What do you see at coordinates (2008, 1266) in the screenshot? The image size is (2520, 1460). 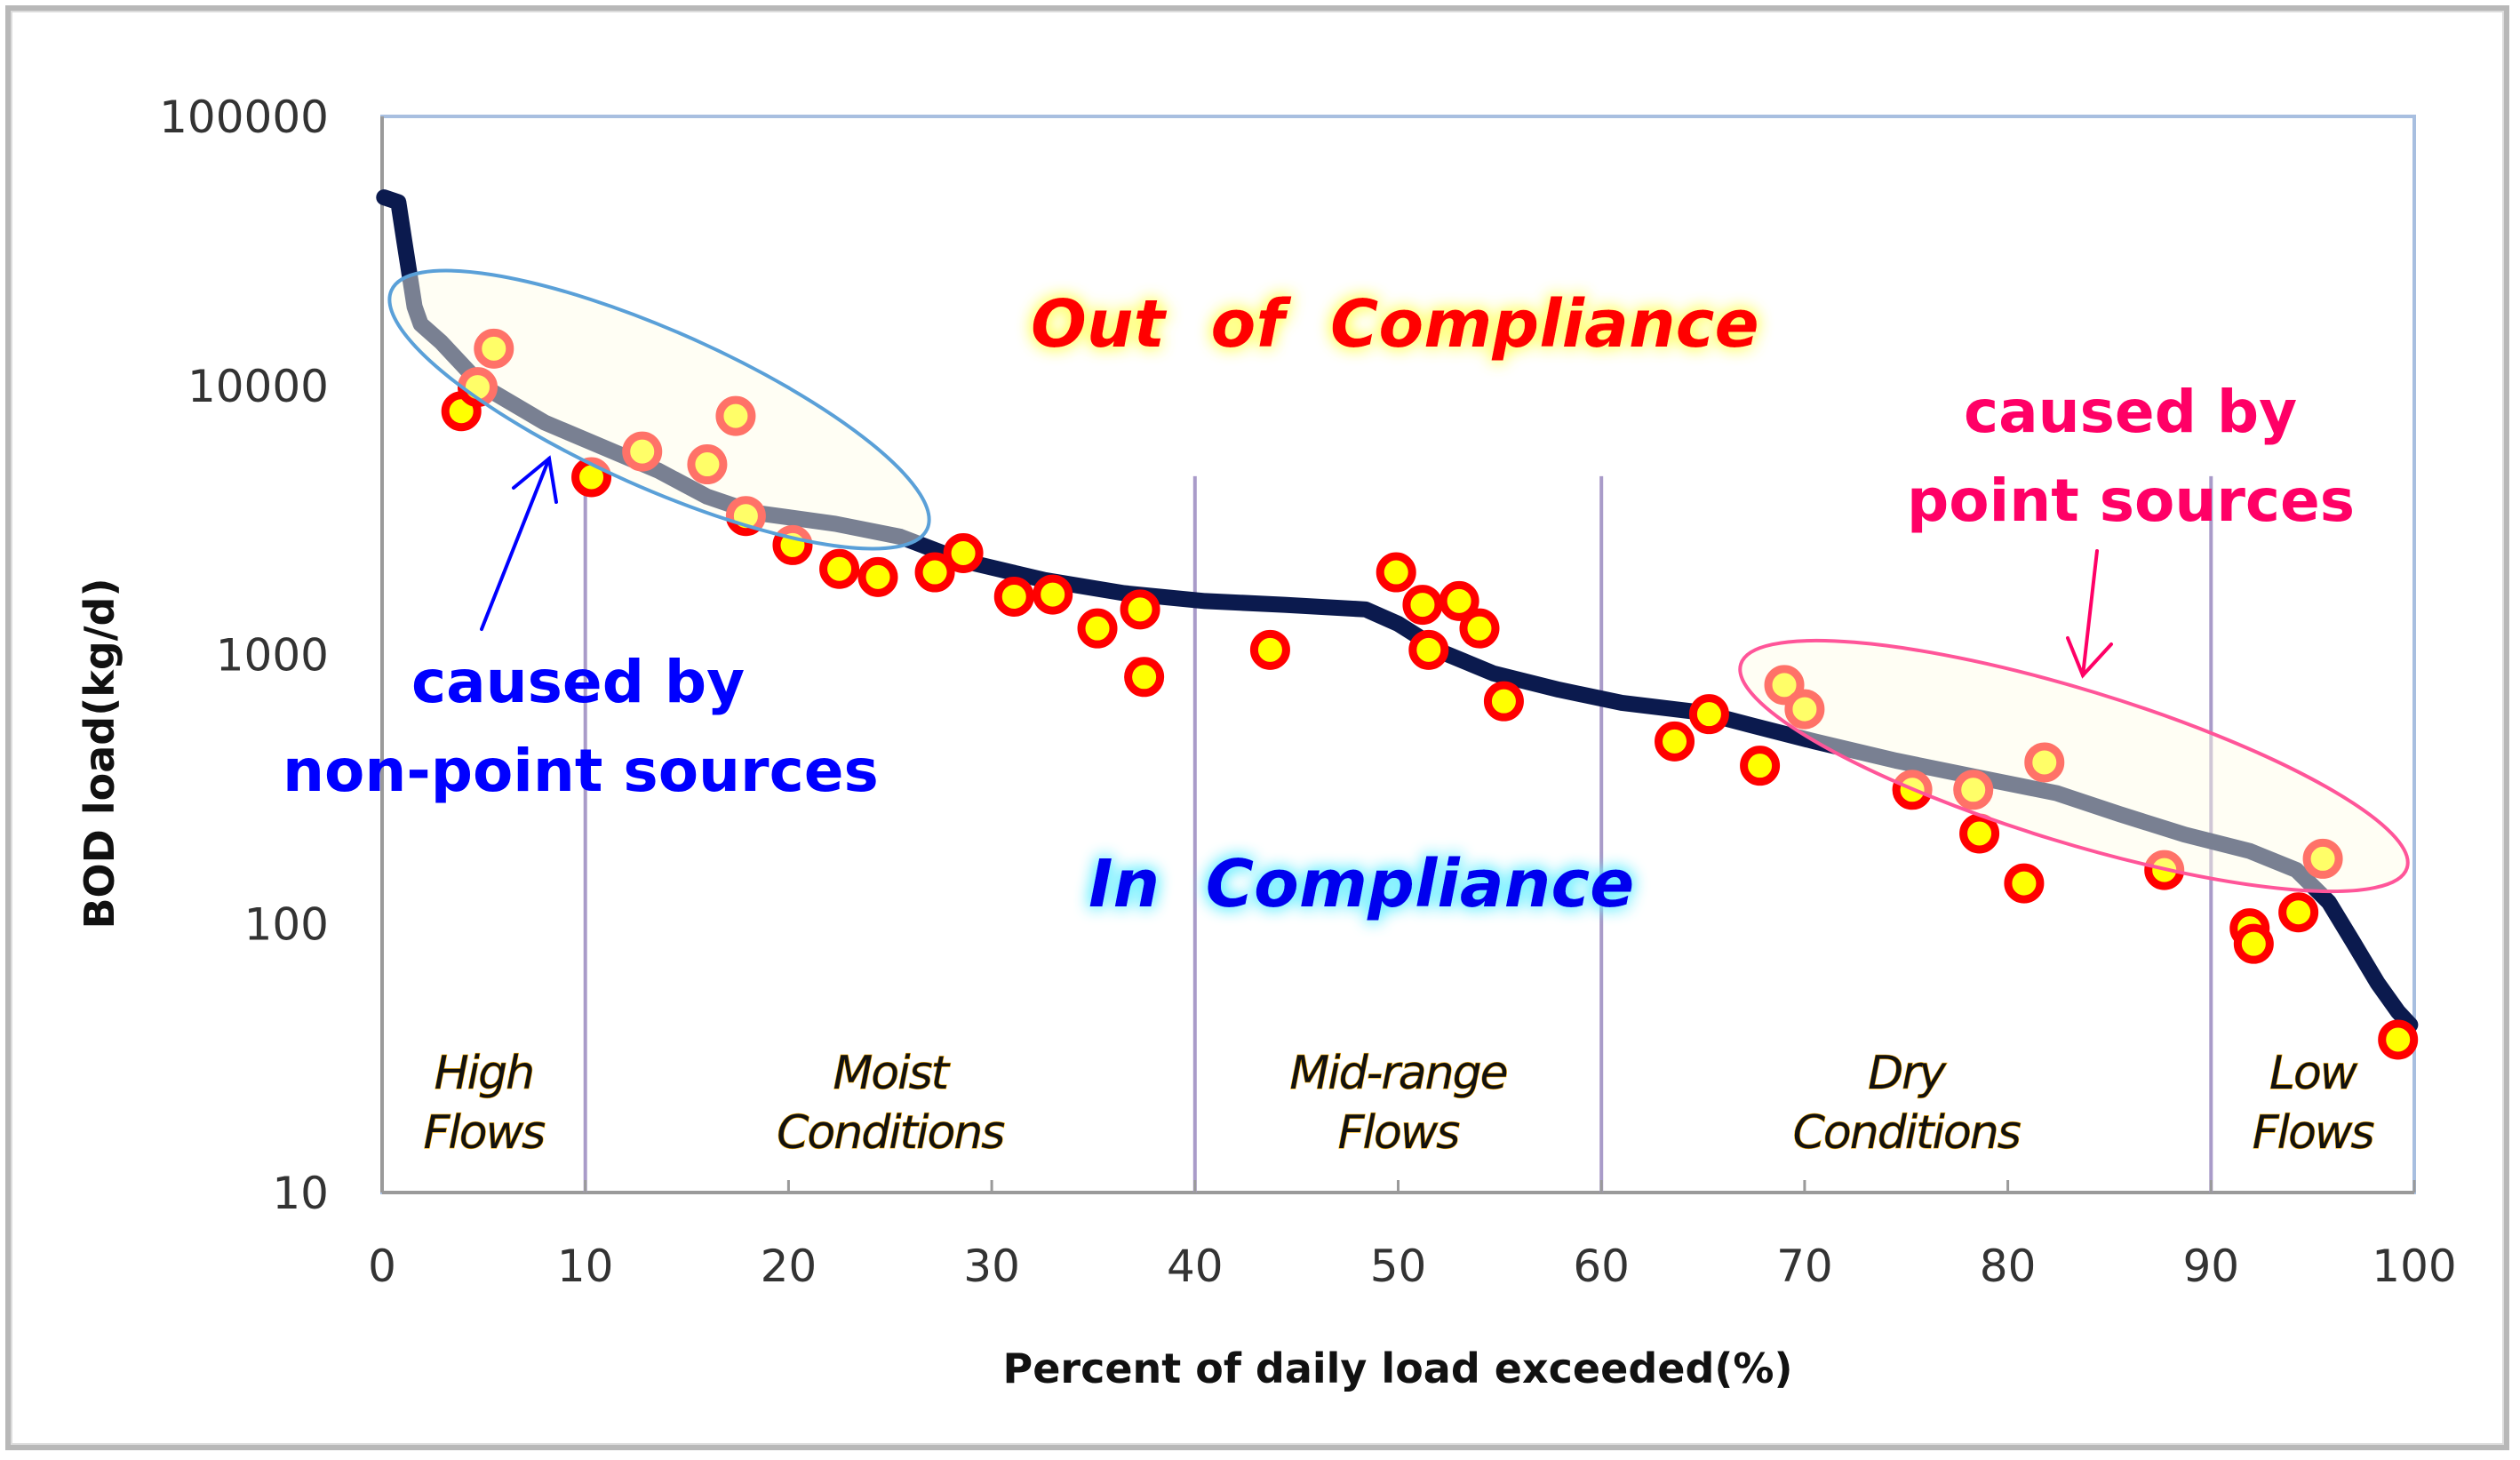 I see `x-tick-label: 80` at bounding box center [2008, 1266].